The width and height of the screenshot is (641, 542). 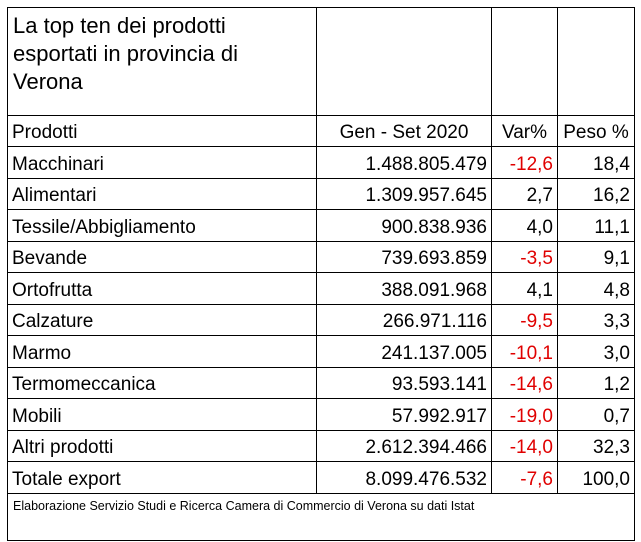 I want to click on table-row: Tessile/Abbigliamento 900.838.936 4,0 11,1, so click(x=321, y=225).